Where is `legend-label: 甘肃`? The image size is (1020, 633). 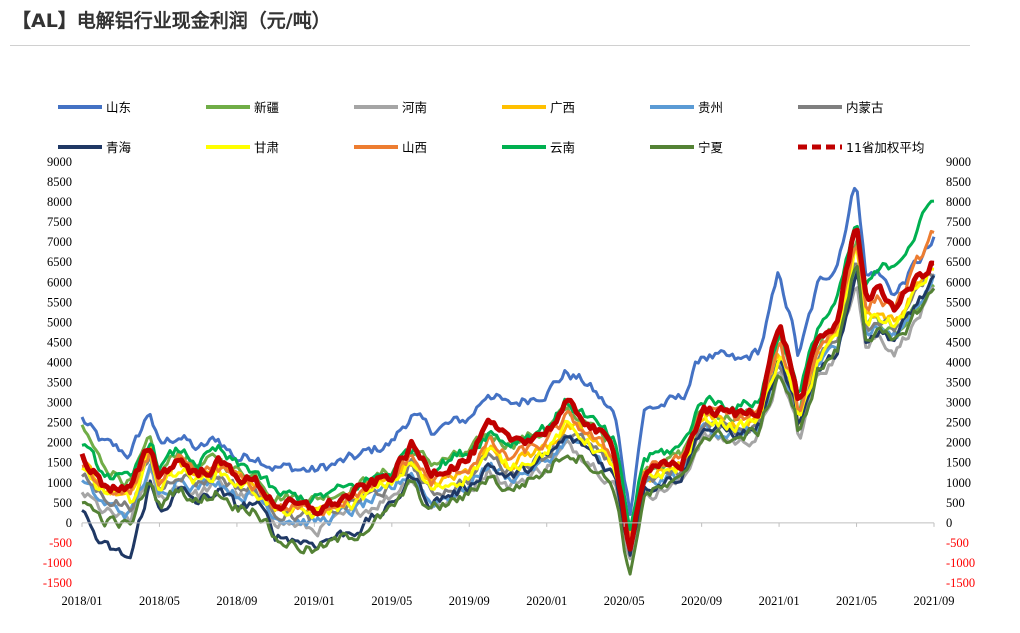 legend-label: 甘肃 is located at coordinates (266, 147).